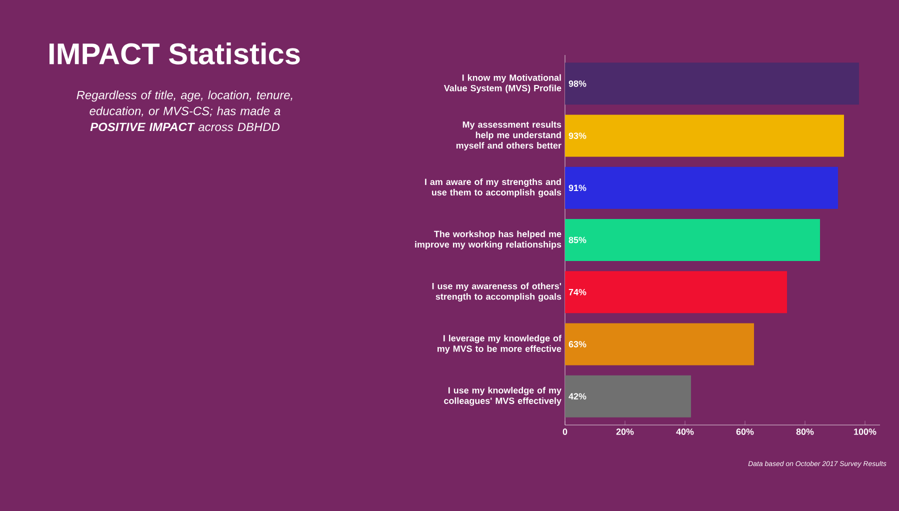  Describe the element at coordinates (685, 431) in the screenshot. I see `x-tick-label: 40%` at that location.